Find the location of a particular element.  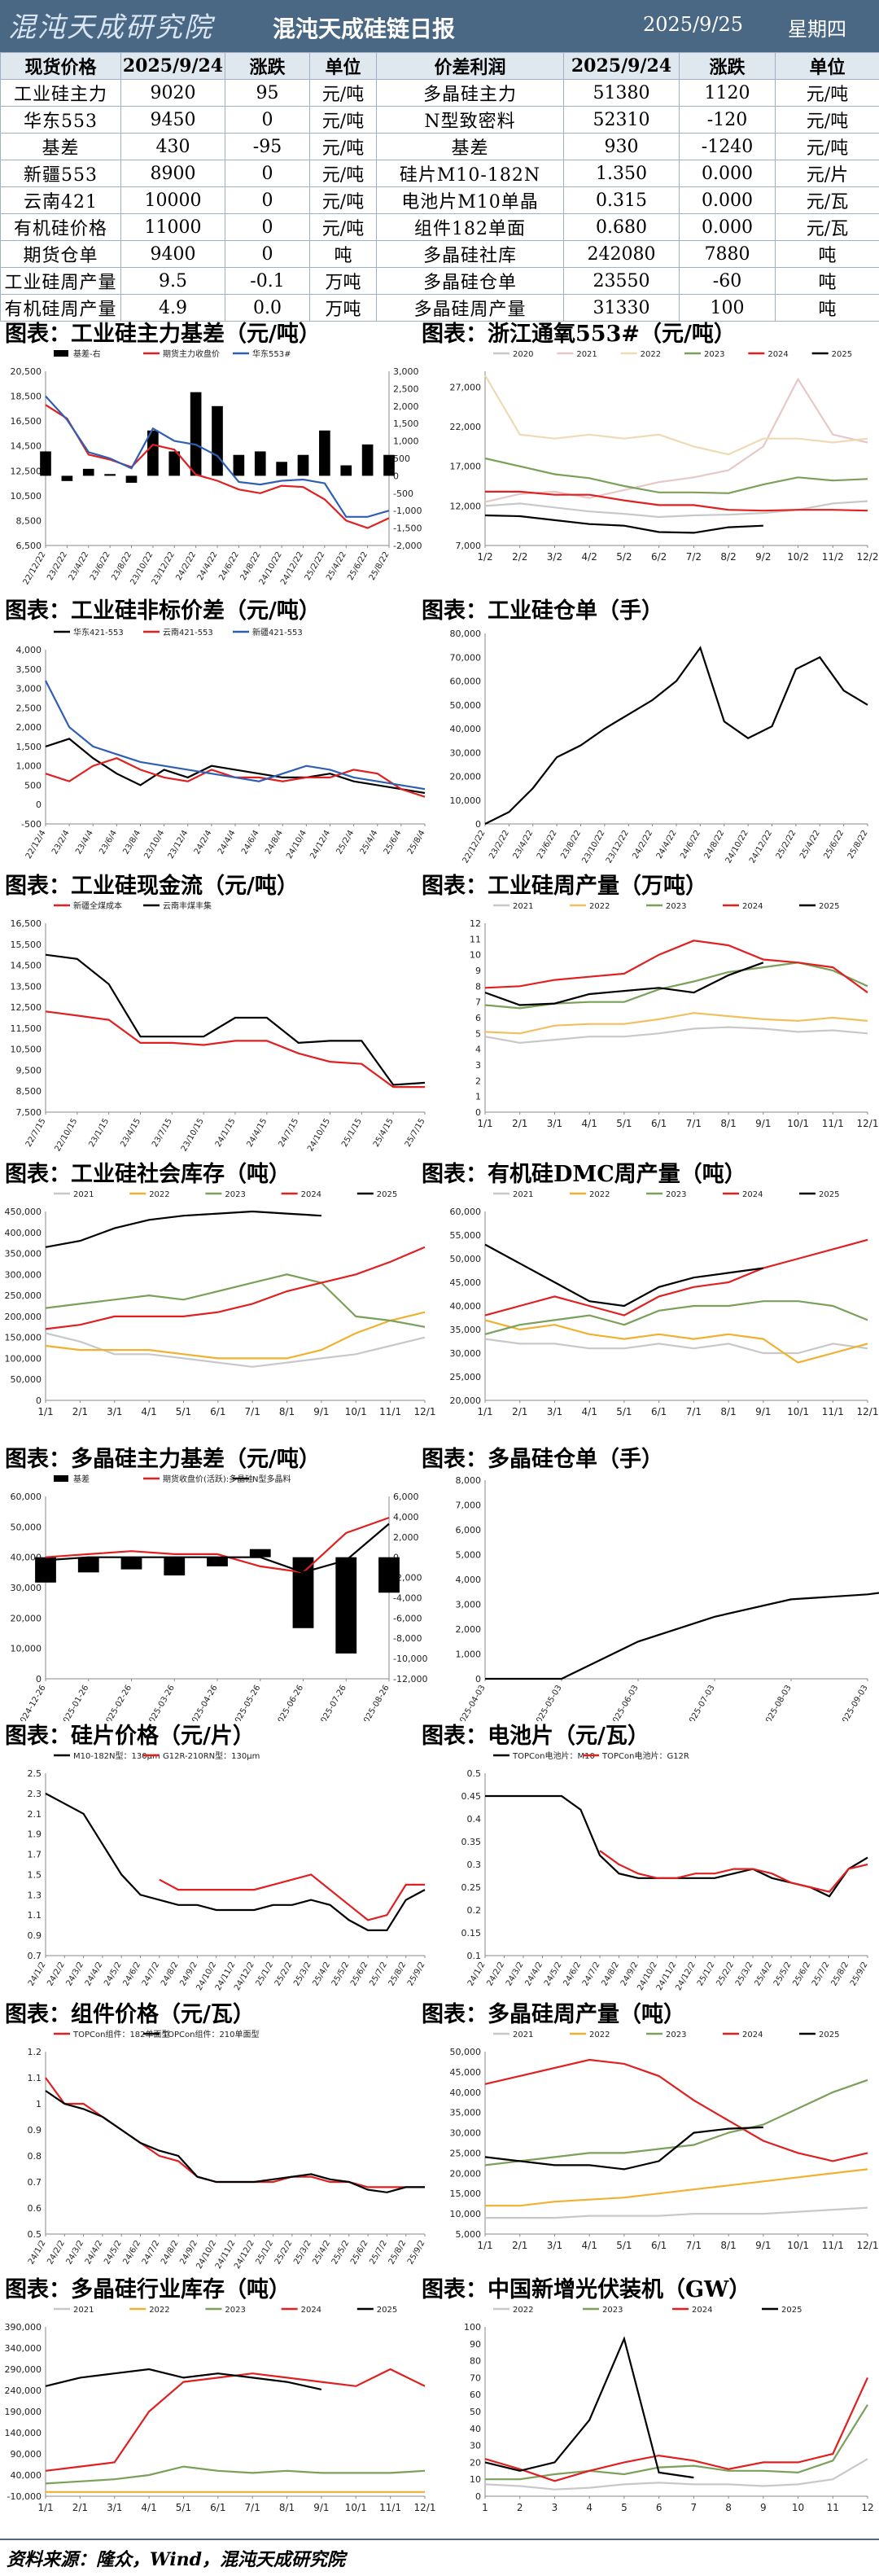

legend-label: 新疆421-553 is located at coordinates (277, 632).